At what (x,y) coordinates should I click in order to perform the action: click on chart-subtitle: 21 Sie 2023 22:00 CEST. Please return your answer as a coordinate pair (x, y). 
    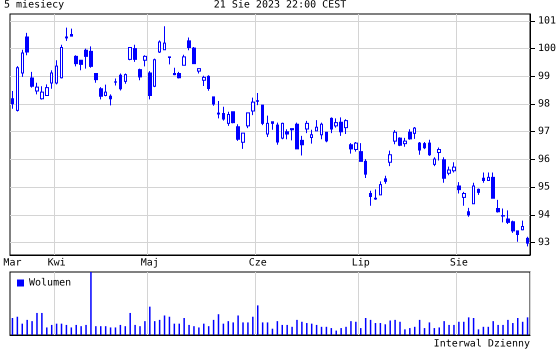
    Looking at the image, I should click on (280, 5).